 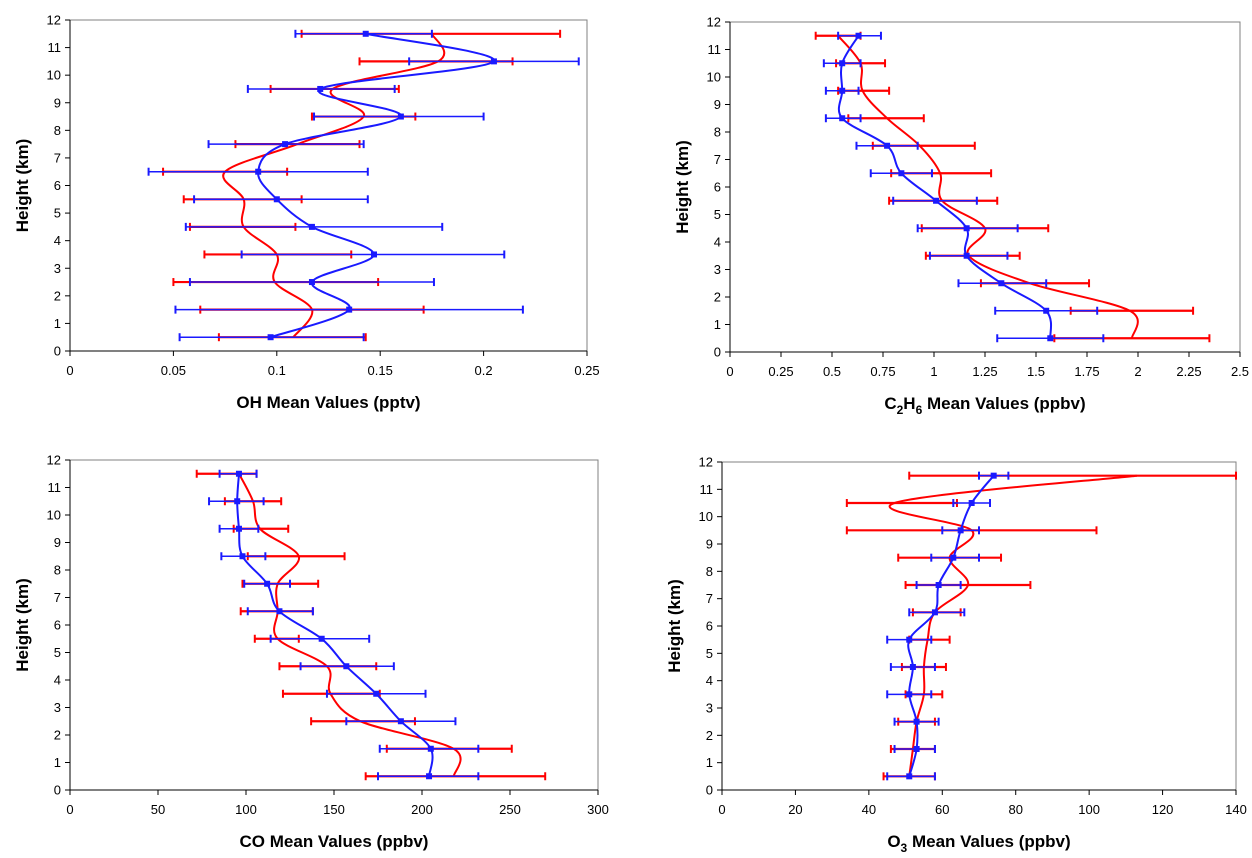 What do you see at coordinates (1086, 371) in the screenshot?
I see `x-tick-label: 1.75` at bounding box center [1086, 371].